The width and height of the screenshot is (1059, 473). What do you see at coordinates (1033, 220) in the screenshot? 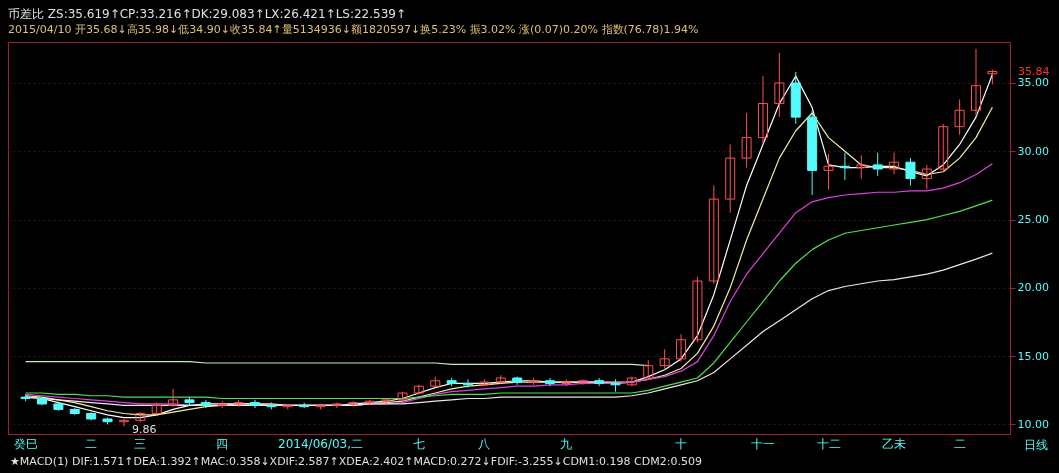
I see `y-tick-label: 25.00` at bounding box center [1033, 220].